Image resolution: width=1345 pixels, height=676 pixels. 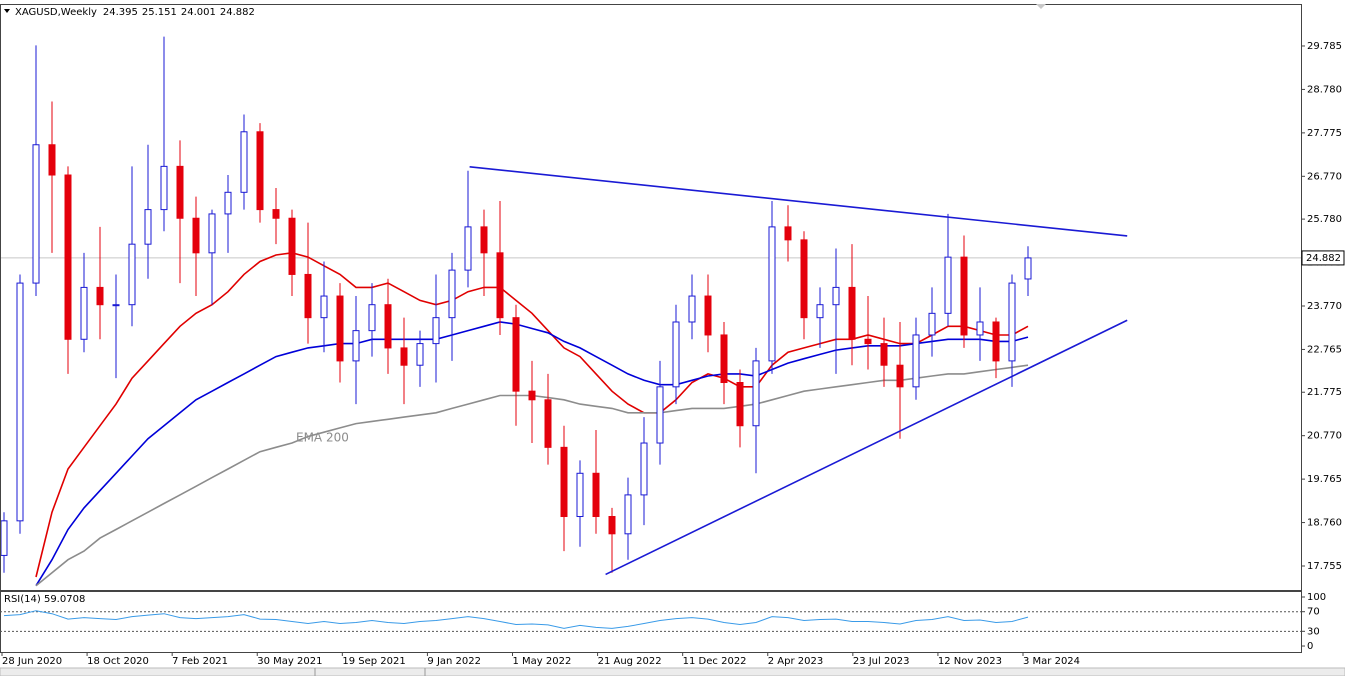 I want to click on symbol: XAGUSD,Weekly, so click(x=56, y=12).